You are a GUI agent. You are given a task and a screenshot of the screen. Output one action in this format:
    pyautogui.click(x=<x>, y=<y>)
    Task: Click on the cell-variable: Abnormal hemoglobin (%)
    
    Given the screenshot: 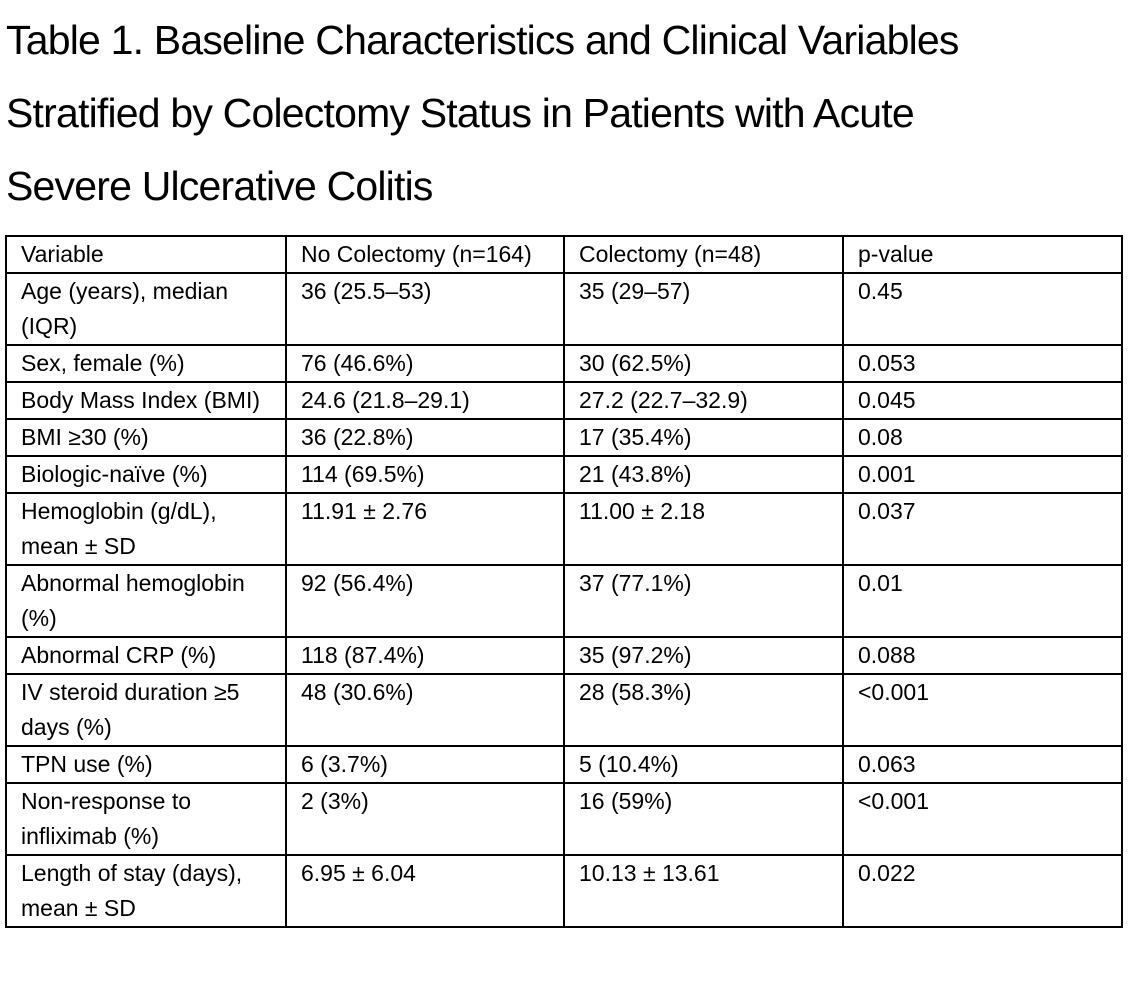 What is the action you would take?
    pyautogui.click(x=146, y=601)
    